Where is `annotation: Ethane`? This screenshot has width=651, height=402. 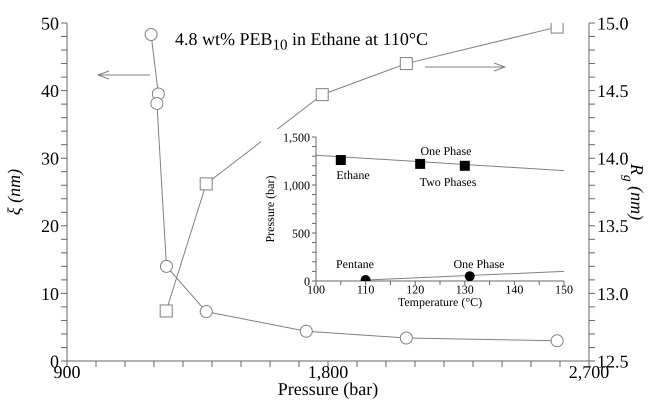 annotation: Ethane is located at coordinates (353, 175).